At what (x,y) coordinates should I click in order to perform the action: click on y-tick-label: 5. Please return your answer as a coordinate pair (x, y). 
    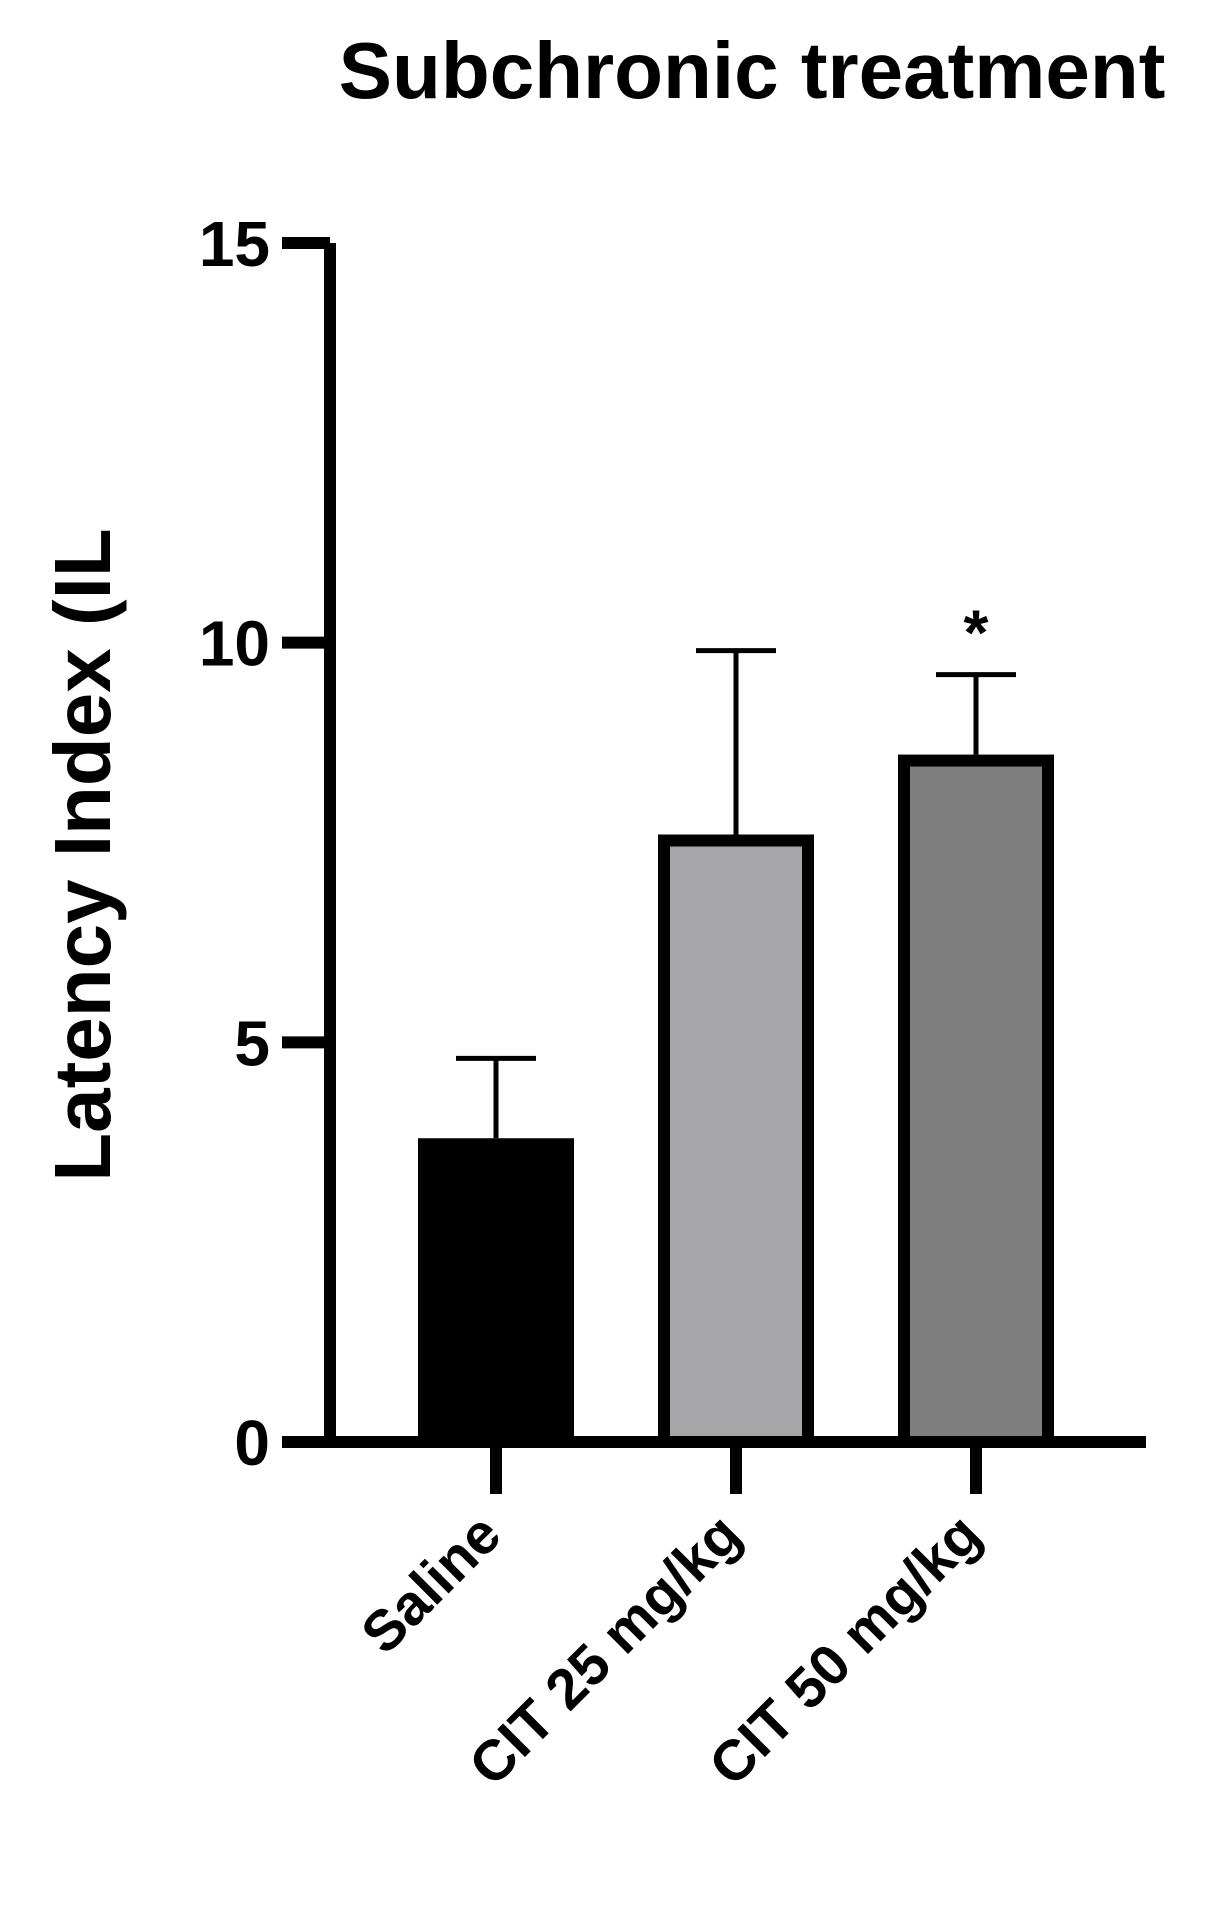
    Looking at the image, I should click on (252, 1043).